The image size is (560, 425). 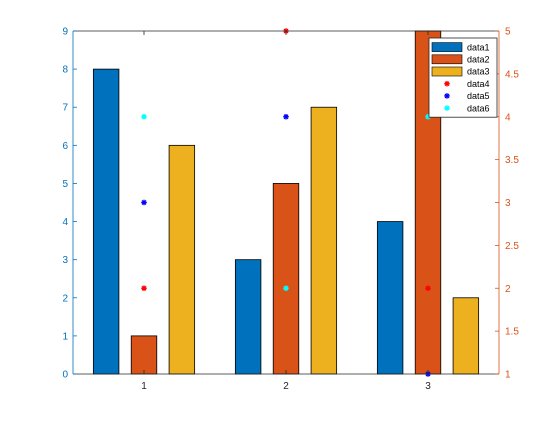 What do you see at coordinates (65, 375) in the screenshot?
I see `y-left-tick-label: 0` at bounding box center [65, 375].